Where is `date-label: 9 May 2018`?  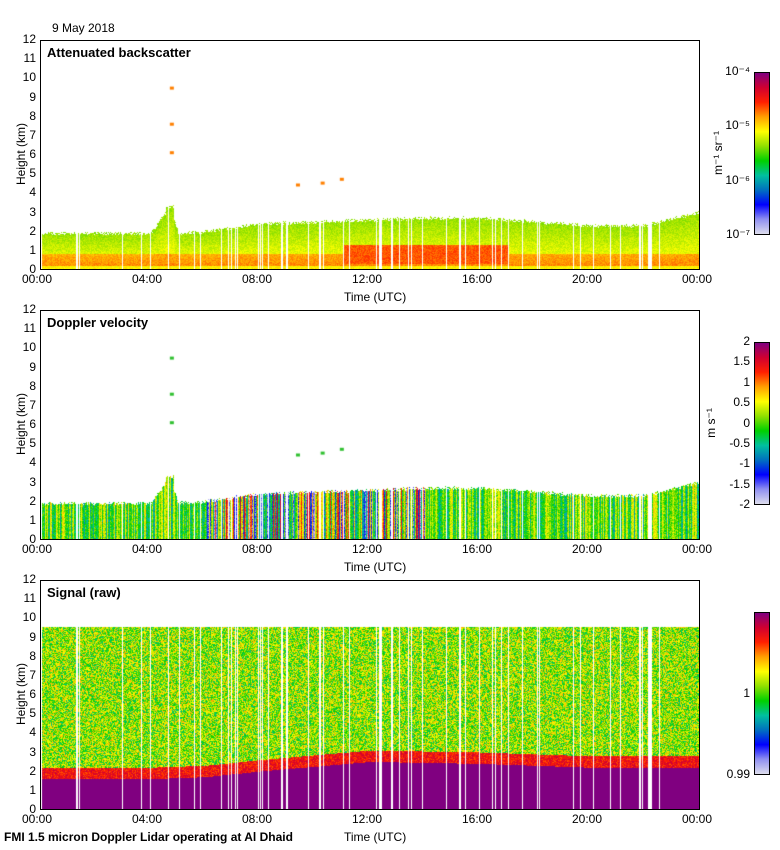 date-label: 9 May 2018 is located at coordinates (83, 28).